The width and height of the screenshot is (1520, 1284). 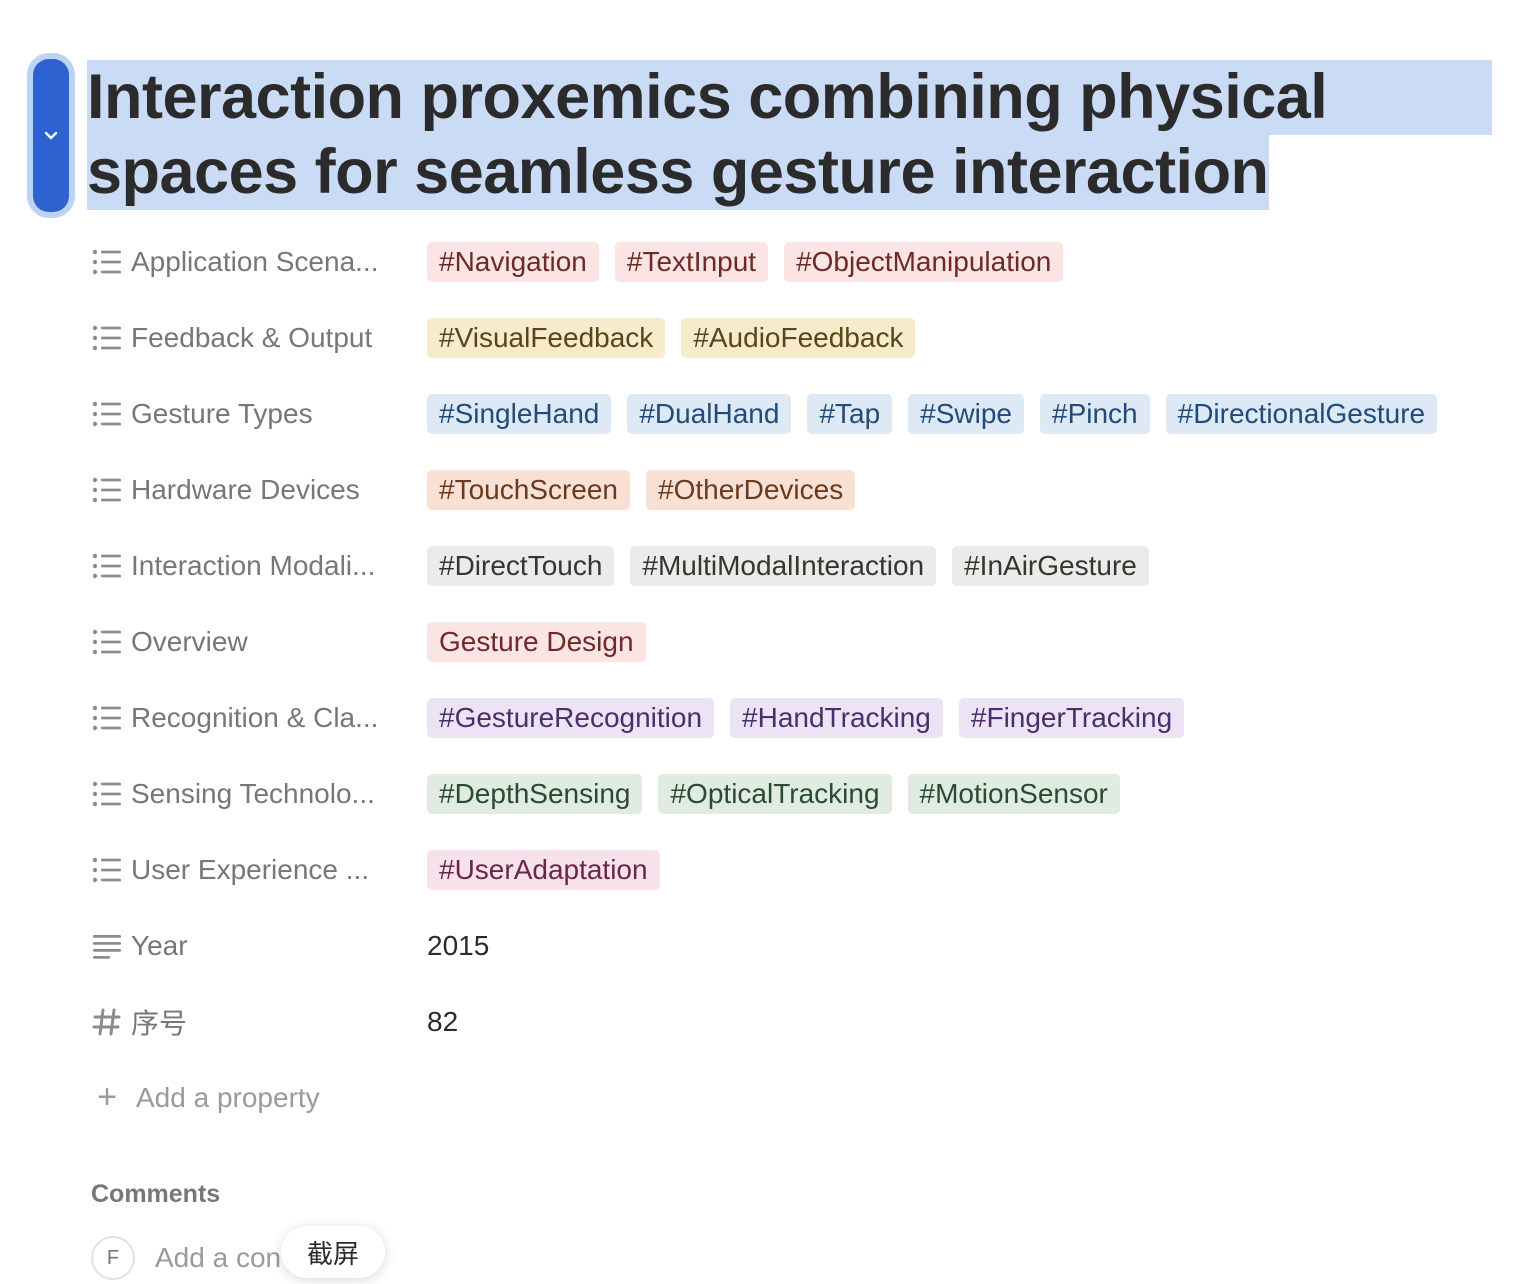 I want to click on property-value: #UserAdaptation, so click(x=543, y=870).